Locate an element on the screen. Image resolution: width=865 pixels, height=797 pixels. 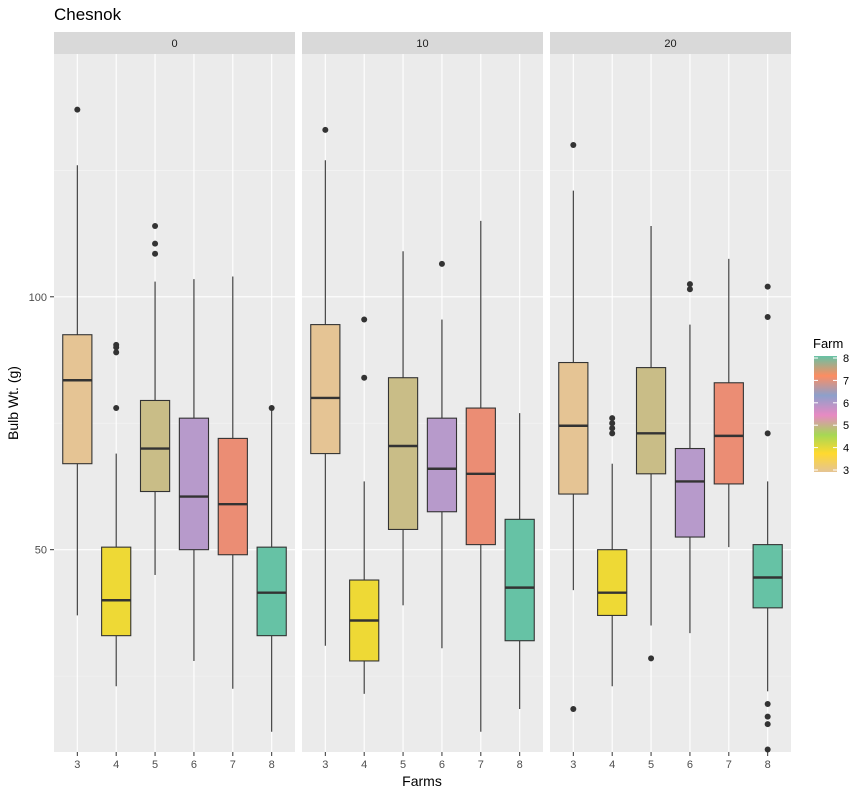
y-tick-label: 100 is located at coordinates (38, 298).